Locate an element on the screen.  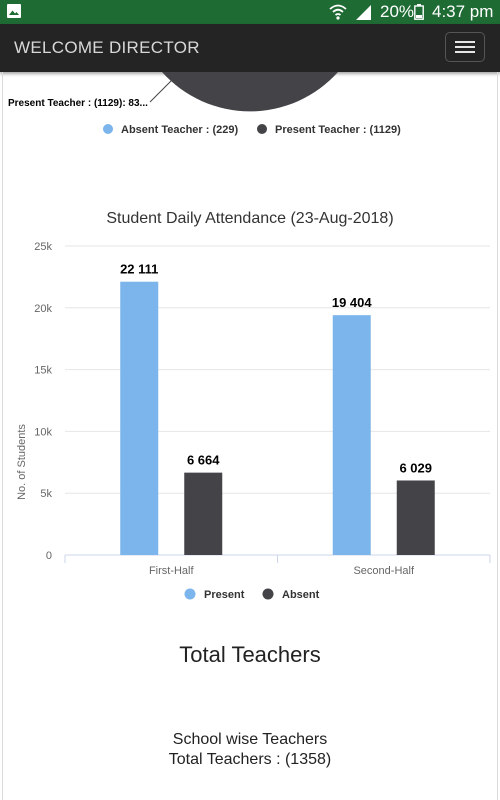
app-bar: WELCOME DIRECTOR is located at coordinates (250, 48).